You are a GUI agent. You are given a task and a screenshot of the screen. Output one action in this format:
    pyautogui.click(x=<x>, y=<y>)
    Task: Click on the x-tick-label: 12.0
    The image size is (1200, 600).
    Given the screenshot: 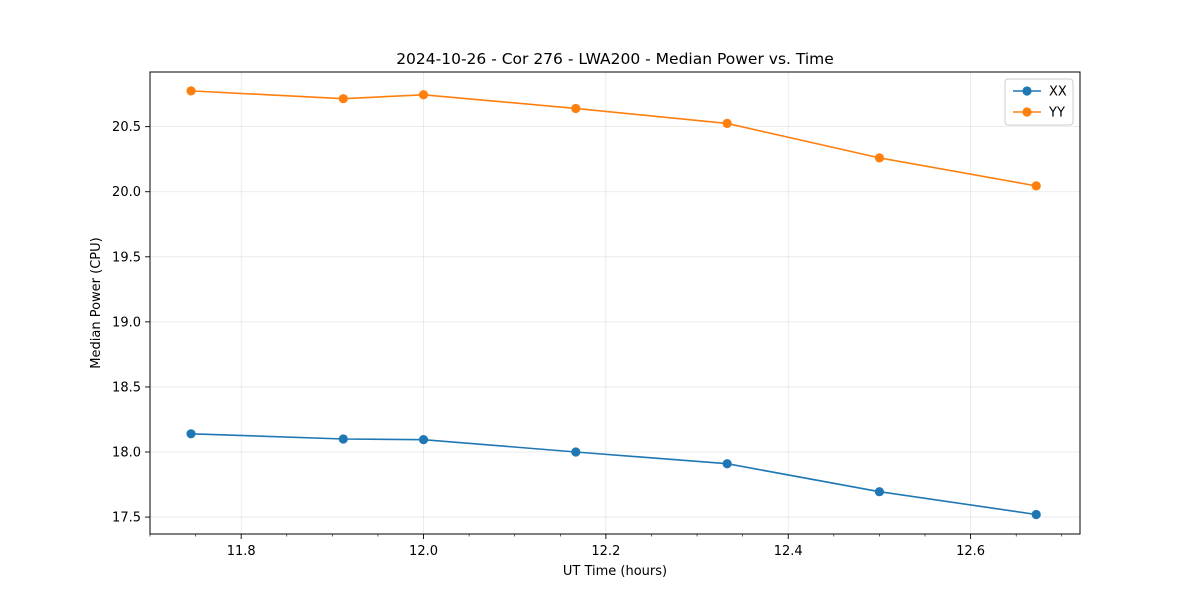 What is the action you would take?
    pyautogui.click(x=423, y=551)
    